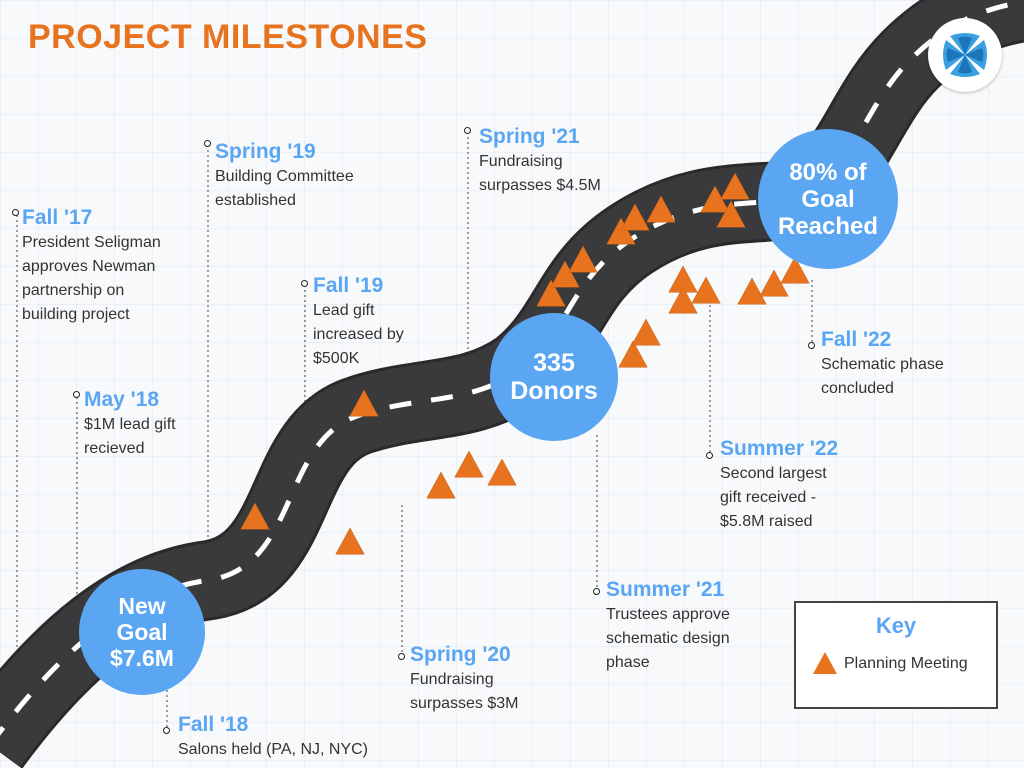 The image size is (1024, 768). I want to click on cross-icon, so click(965, 55).